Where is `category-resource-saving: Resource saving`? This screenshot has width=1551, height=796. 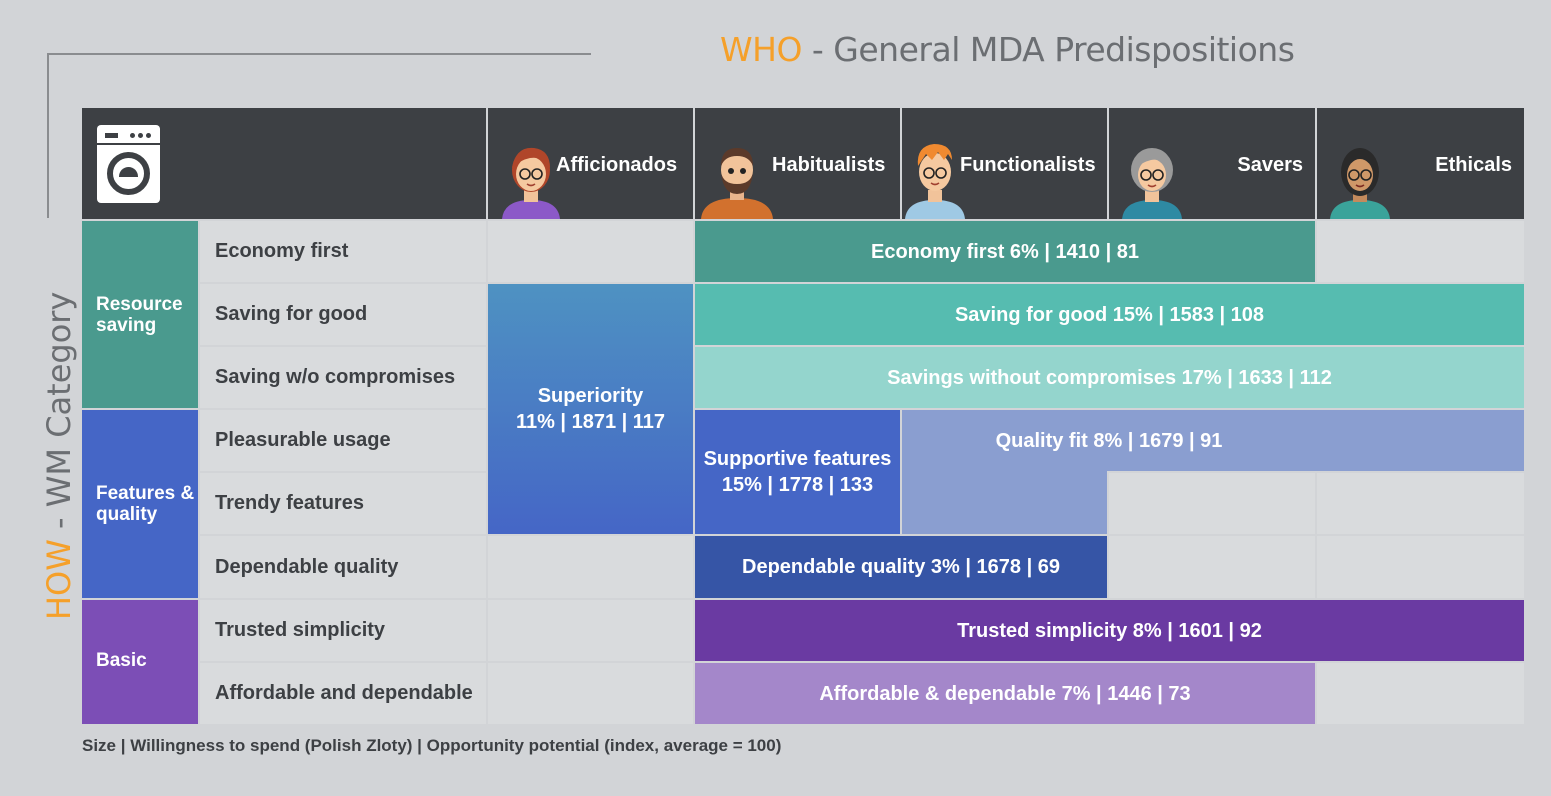 category-resource-saving: Resource saving is located at coordinates (140, 314).